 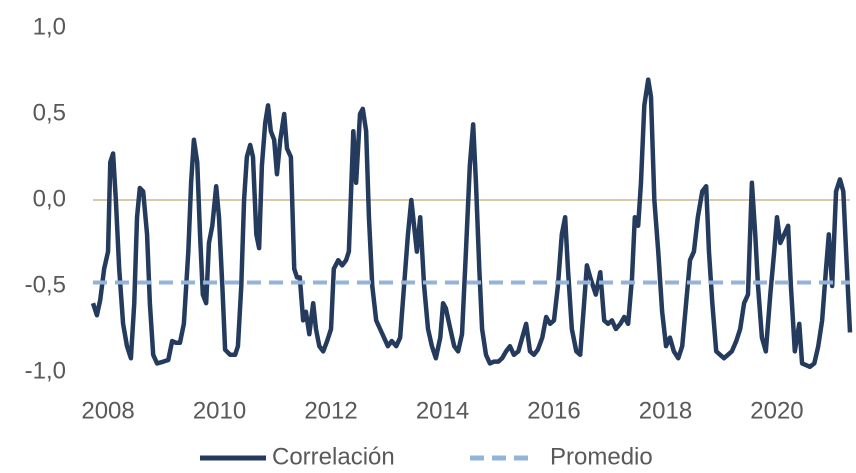 What do you see at coordinates (330, 410) in the screenshot?
I see `x-tick-label: 2012` at bounding box center [330, 410].